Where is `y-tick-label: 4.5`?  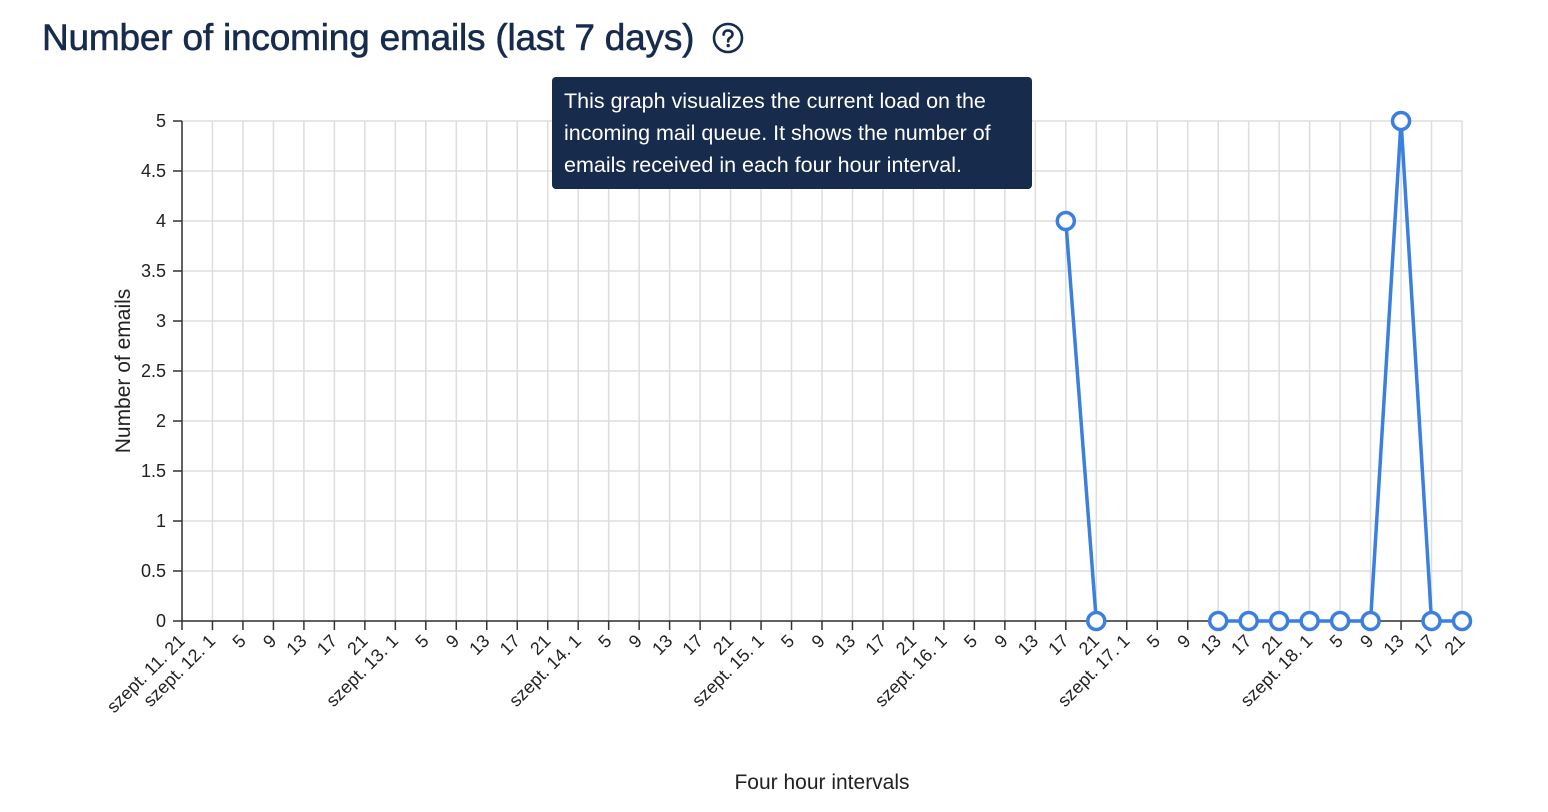
y-tick-label: 4.5 is located at coordinates (153, 171).